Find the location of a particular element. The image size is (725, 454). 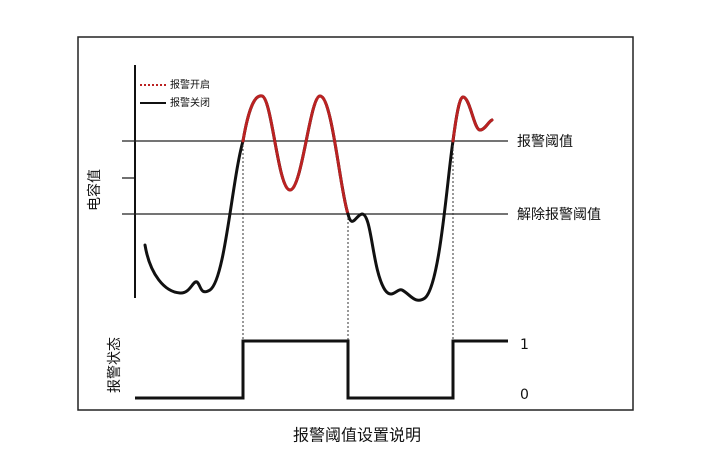

release-threshold-label: 解除报警阈值 is located at coordinates (559, 215).